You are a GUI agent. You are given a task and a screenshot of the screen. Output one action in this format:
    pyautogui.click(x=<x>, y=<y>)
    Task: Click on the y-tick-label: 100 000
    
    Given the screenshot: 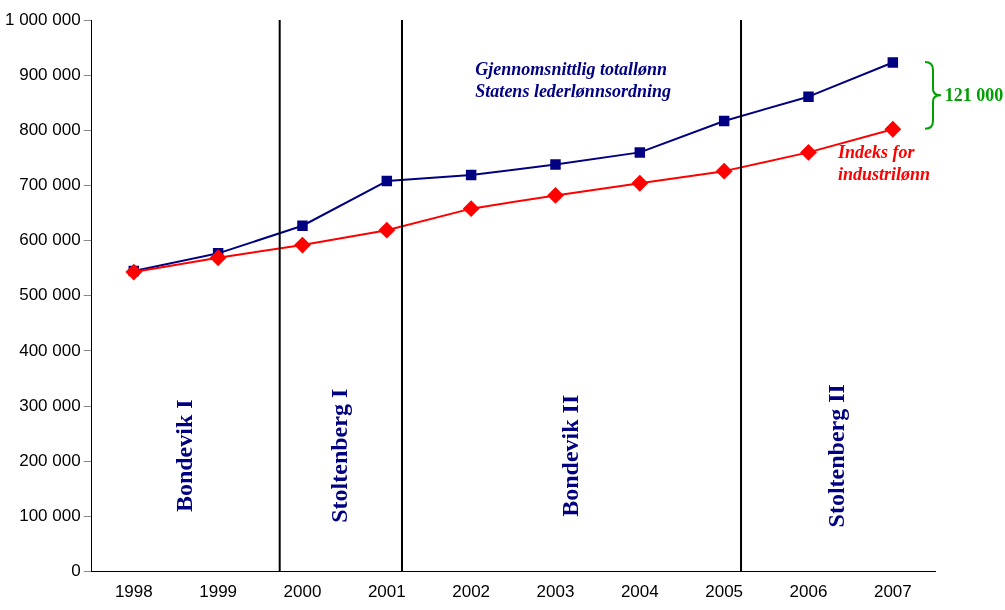 What is the action you would take?
    pyautogui.click(x=50, y=516)
    